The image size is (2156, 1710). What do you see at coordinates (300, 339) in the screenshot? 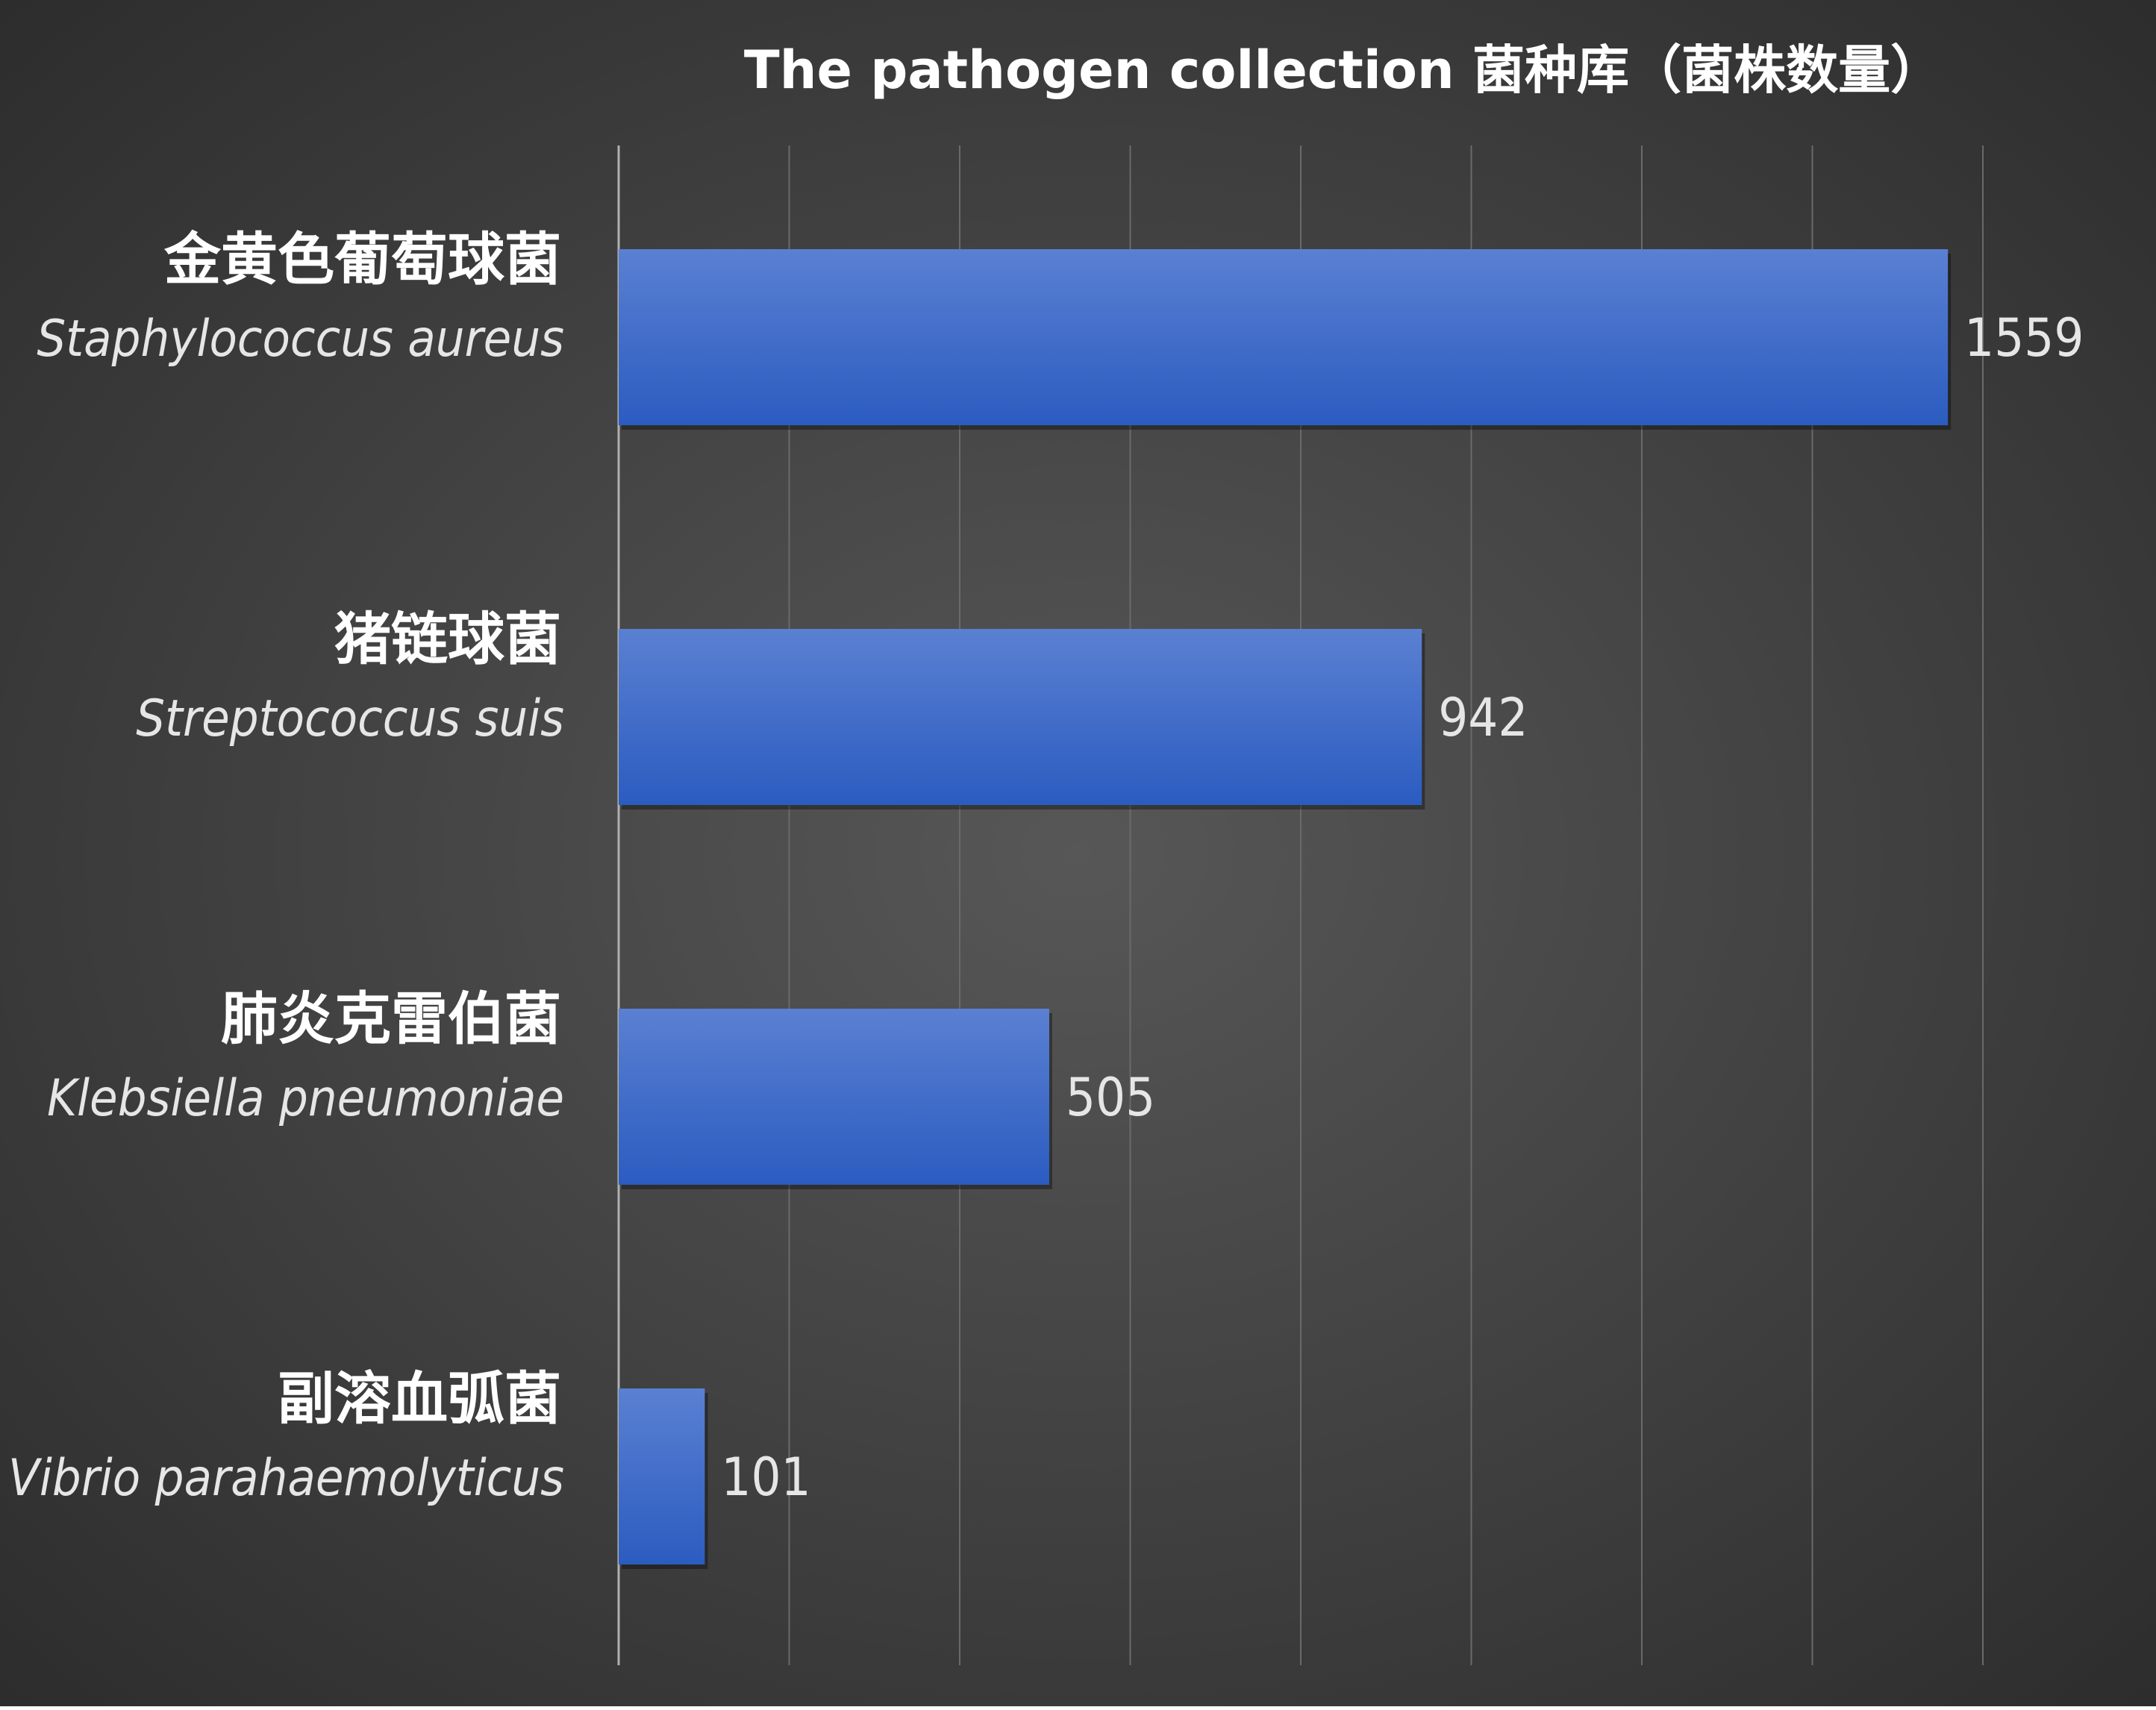
I see `category-label-latin: Staphylococcus aureus` at bounding box center [300, 339].